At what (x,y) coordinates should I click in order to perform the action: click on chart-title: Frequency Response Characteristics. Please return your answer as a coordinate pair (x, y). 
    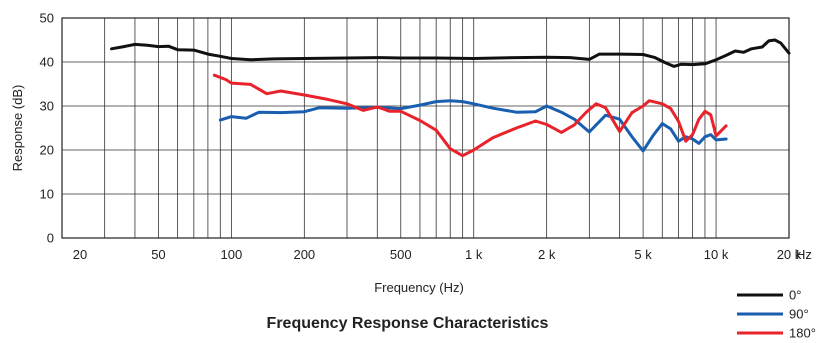
    Looking at the image, I should click on (407, 323).